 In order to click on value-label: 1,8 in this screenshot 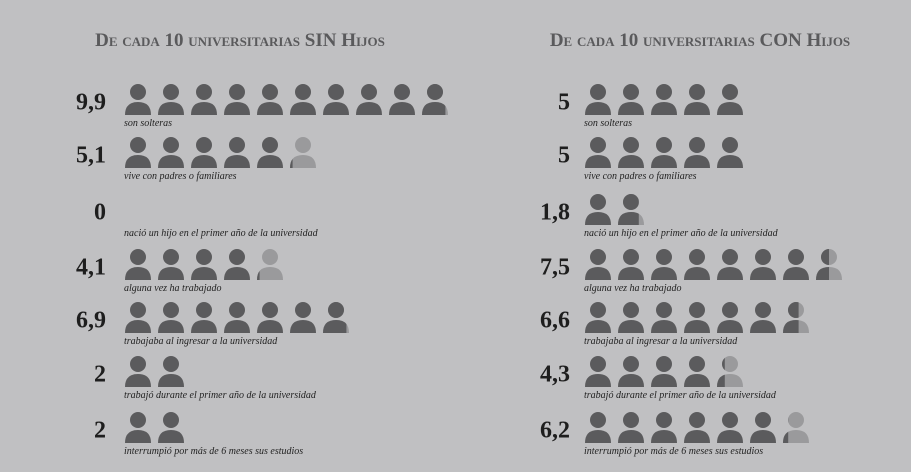, I will do `click(555, 213)`.